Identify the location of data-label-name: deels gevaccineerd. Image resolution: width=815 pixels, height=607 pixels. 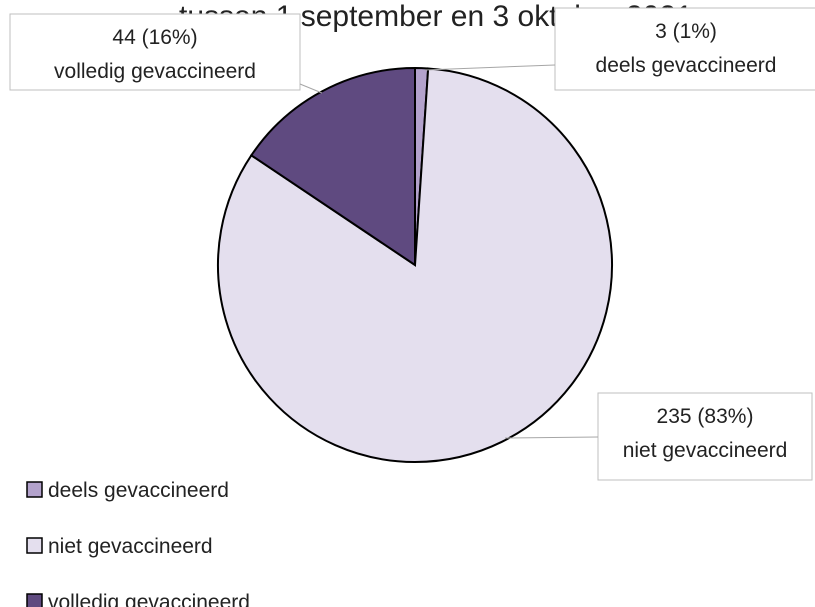
(686, 65).